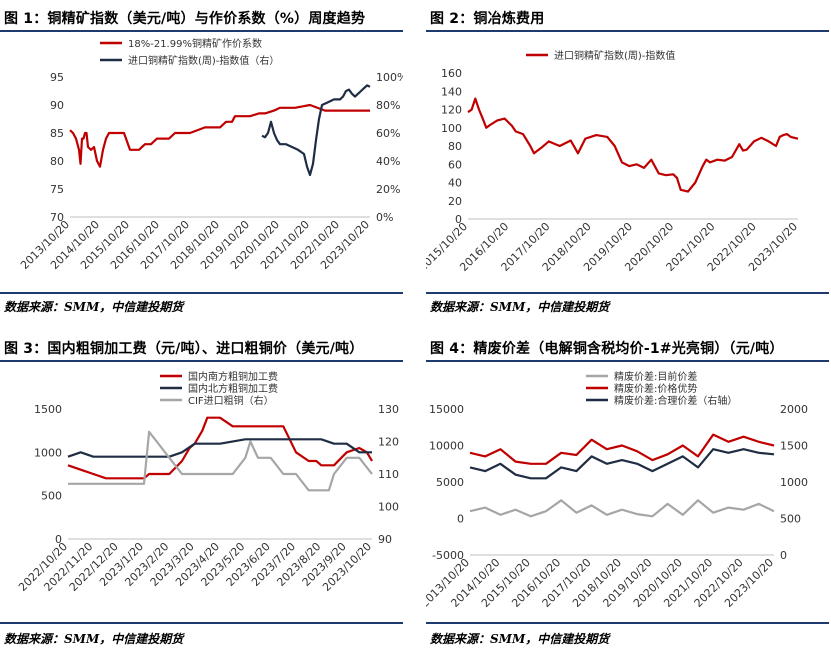  Describe the element at coordinates (388, 409) in the screenshot. I see `y2-tick-label: 130` at that location.